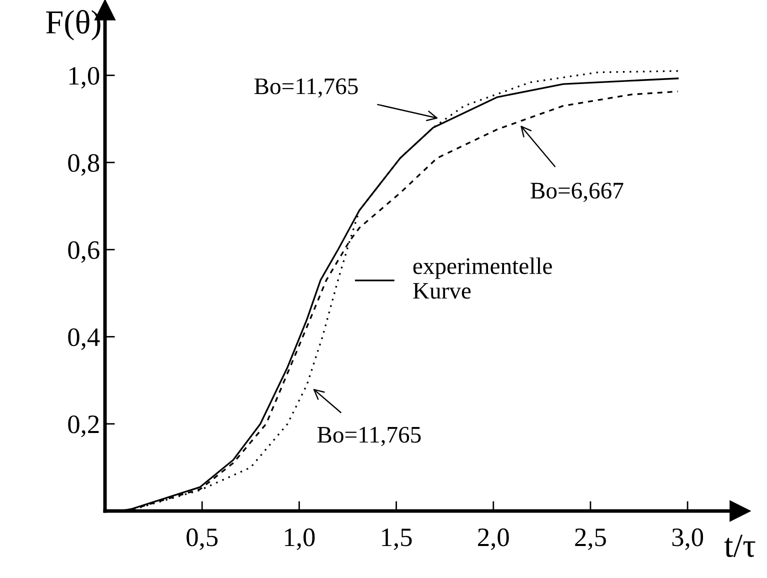  I want to click on y-axis-title: F(θ), so click(73, 25).